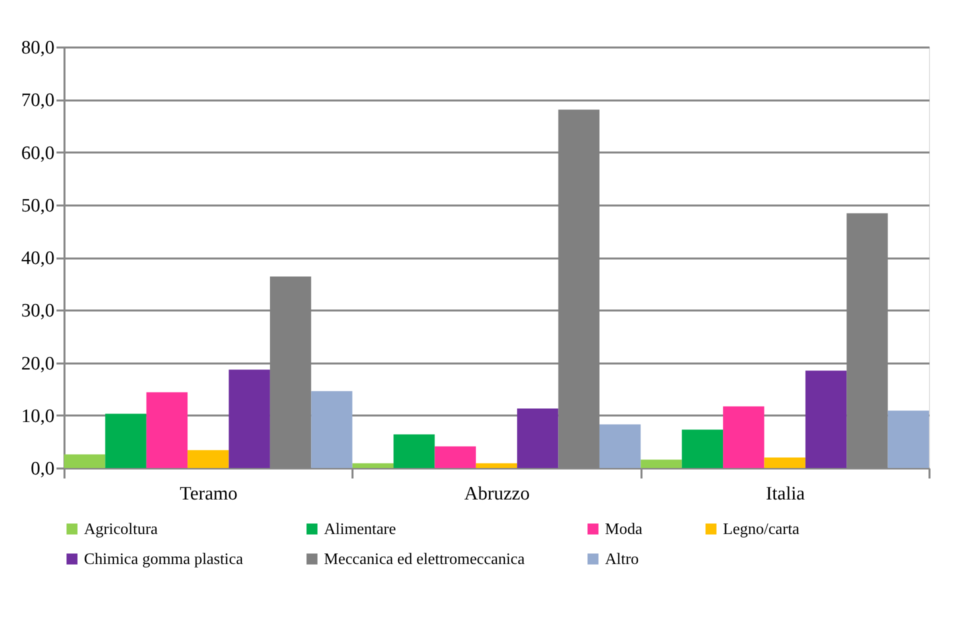 The width and height of the screenshot is (973, 627). Describe the element at coordinates (37, 205) in the screenshot. I see `y-tick-label: 50,0` at that location.